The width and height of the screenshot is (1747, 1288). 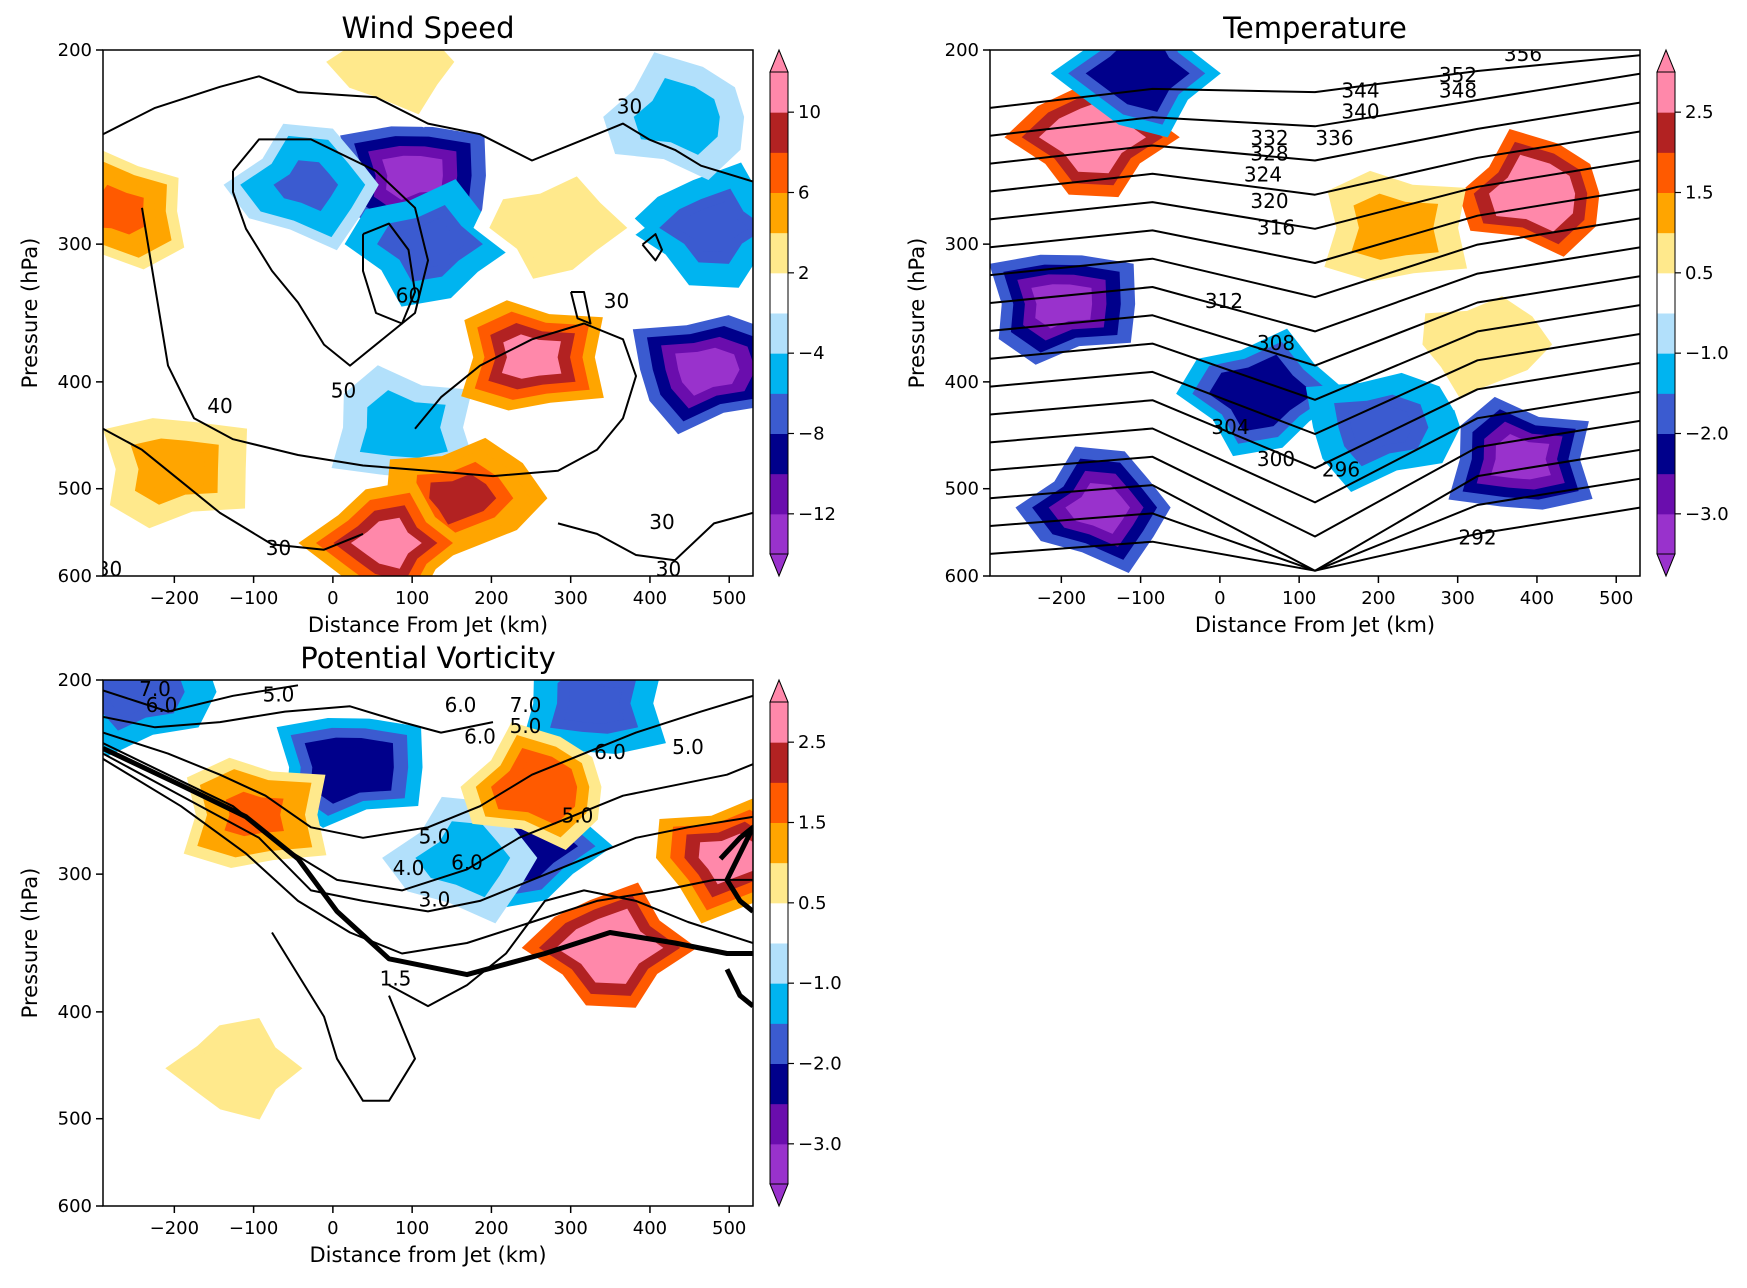 I want to click on colorbar-tick-label: −8, so click(x=811, y=434).